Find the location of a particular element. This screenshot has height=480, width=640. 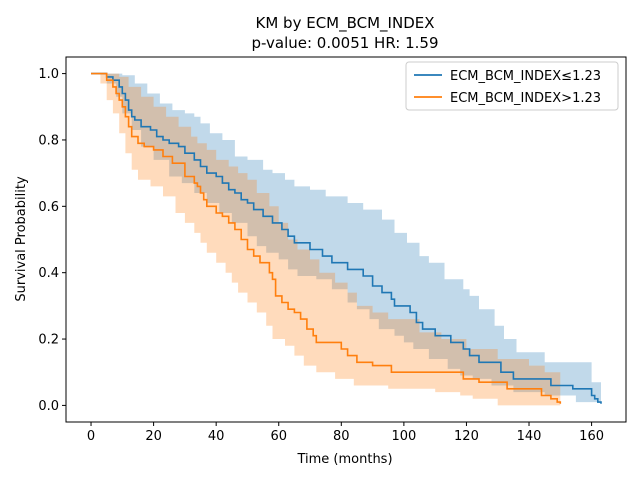

chart-subtitle: p-value: 0.0051 HR: 1.59 is located at coordinates (344, 43).